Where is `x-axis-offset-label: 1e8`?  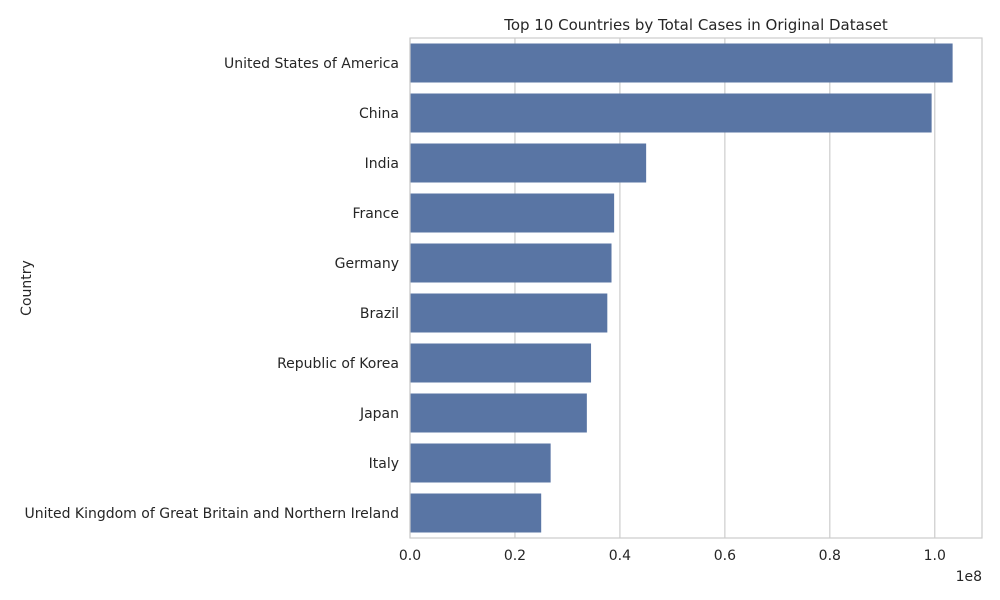 x-axis-offset-label: 1e8 is located at coordinates (969, 577).